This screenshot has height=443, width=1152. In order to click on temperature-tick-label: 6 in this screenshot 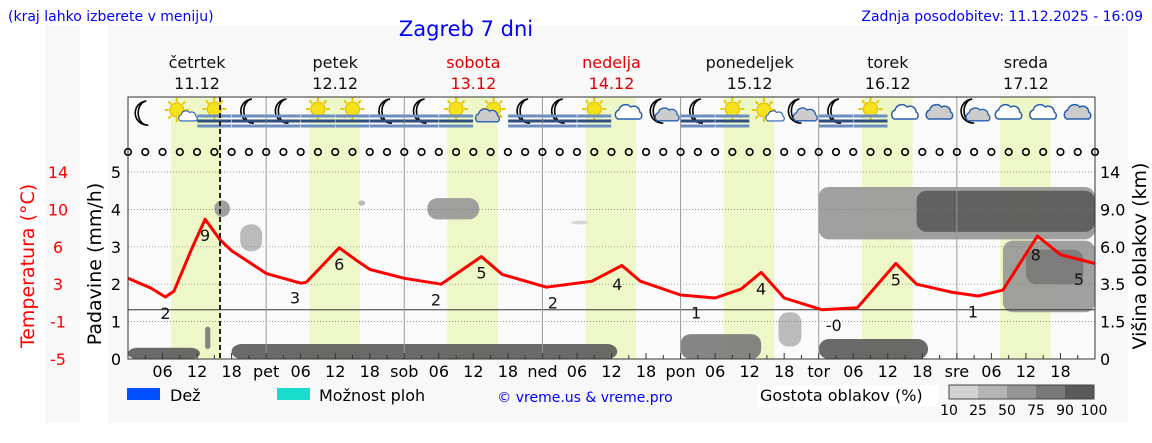, I will do `click(58, 247)`.